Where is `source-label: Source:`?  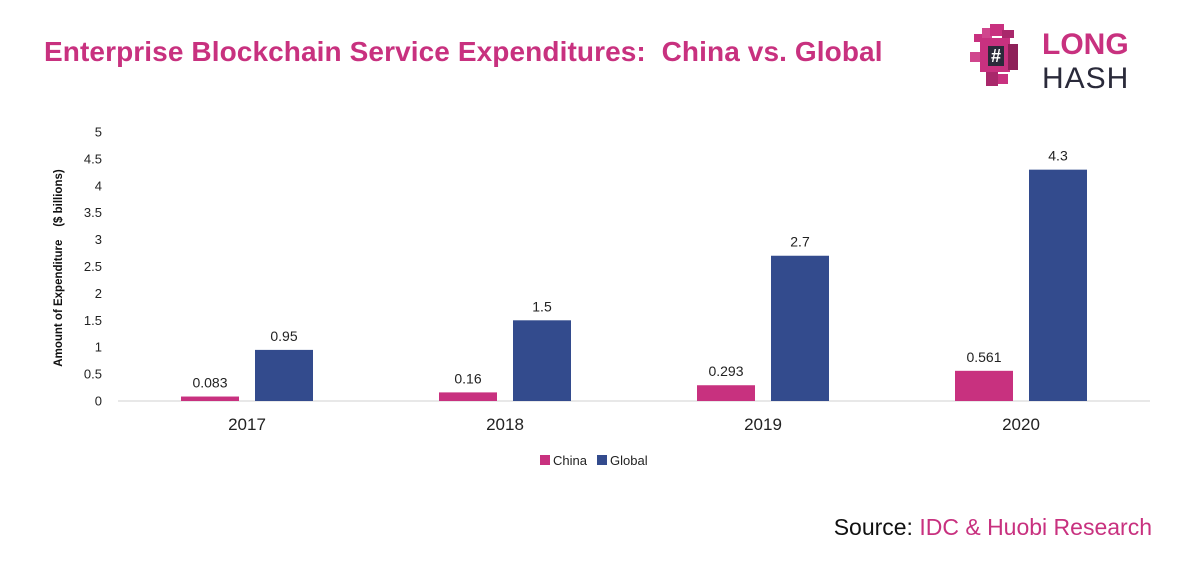 source-label: Source: is located at coordinates (873, 527).